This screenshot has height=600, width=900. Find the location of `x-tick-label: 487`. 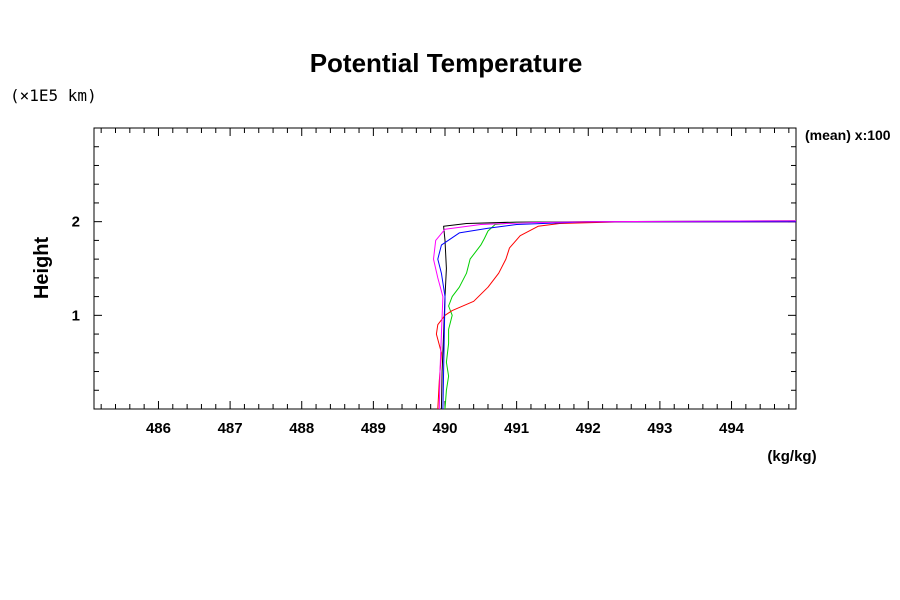

x-tick-label: 487 is located at coordinates (230, 428).